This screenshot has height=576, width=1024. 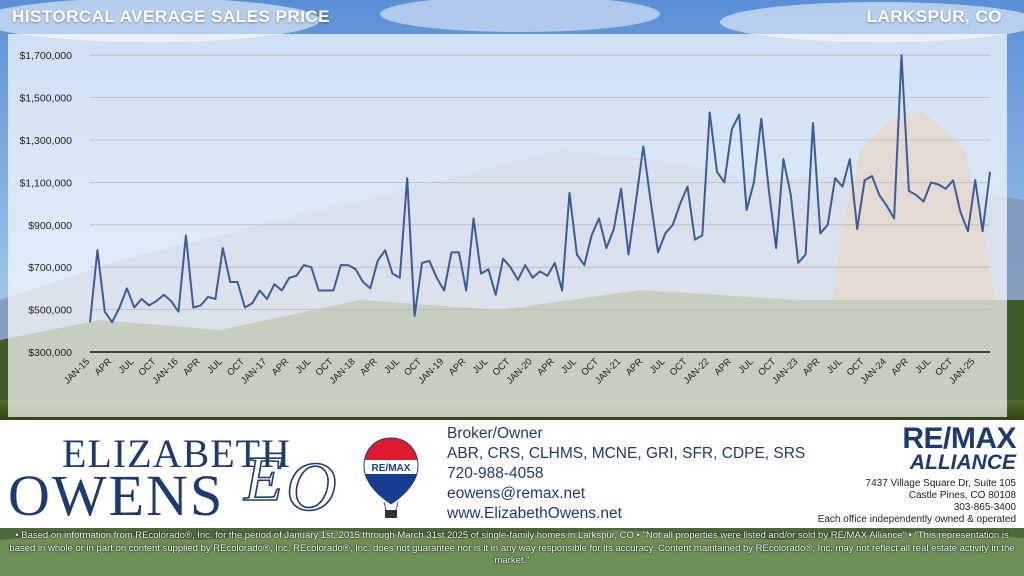 What do you see at coordinates (311, 486) in the screenshot?
I see `svg-text: O` at bounding box center [311, 486].